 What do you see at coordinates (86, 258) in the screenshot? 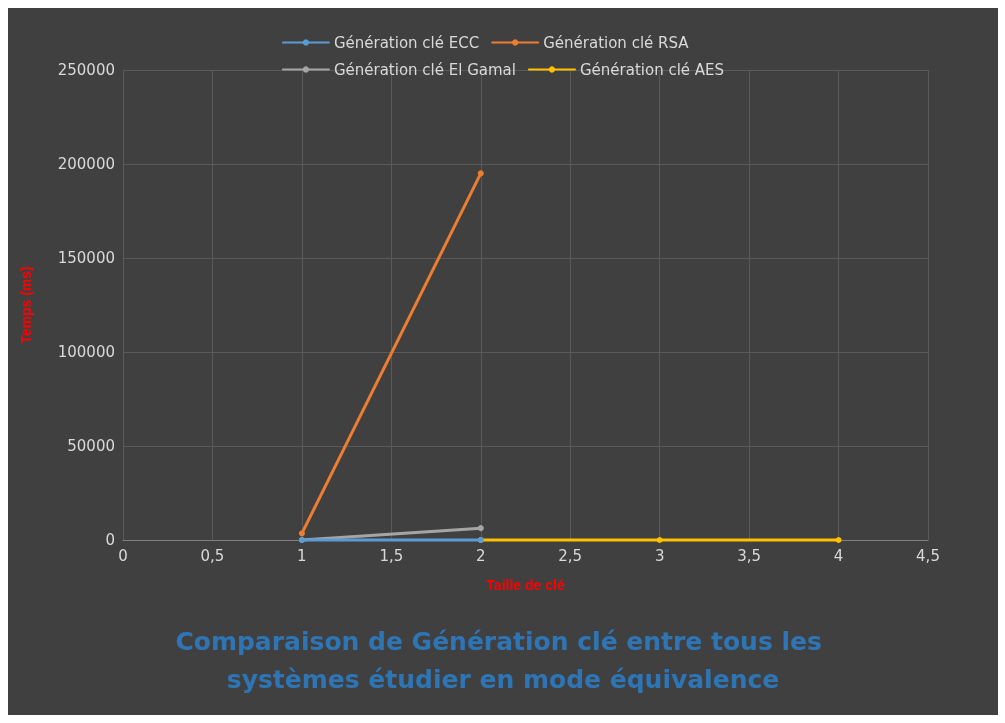
I see `y-tick-label: 150000` at bounding box center [86, 258].